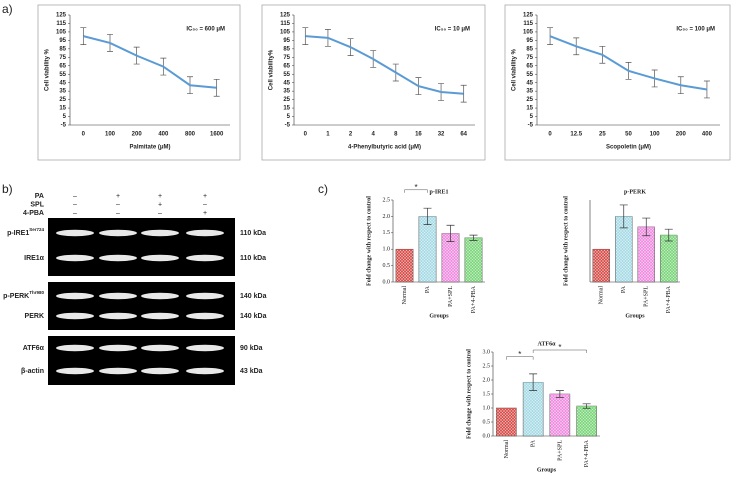  Describe the element at coordinates (328, 135) in the screenshot. I see `x-tick-label: 1` at that location.